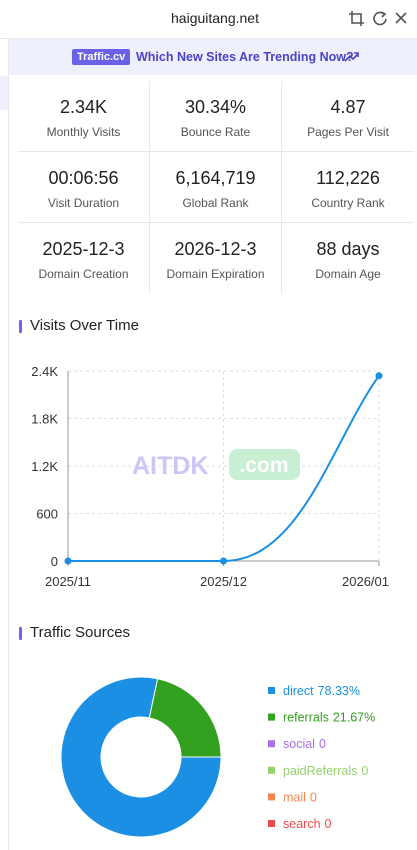  I want to click on stat-value: 6,164,719, so click(215, 178).